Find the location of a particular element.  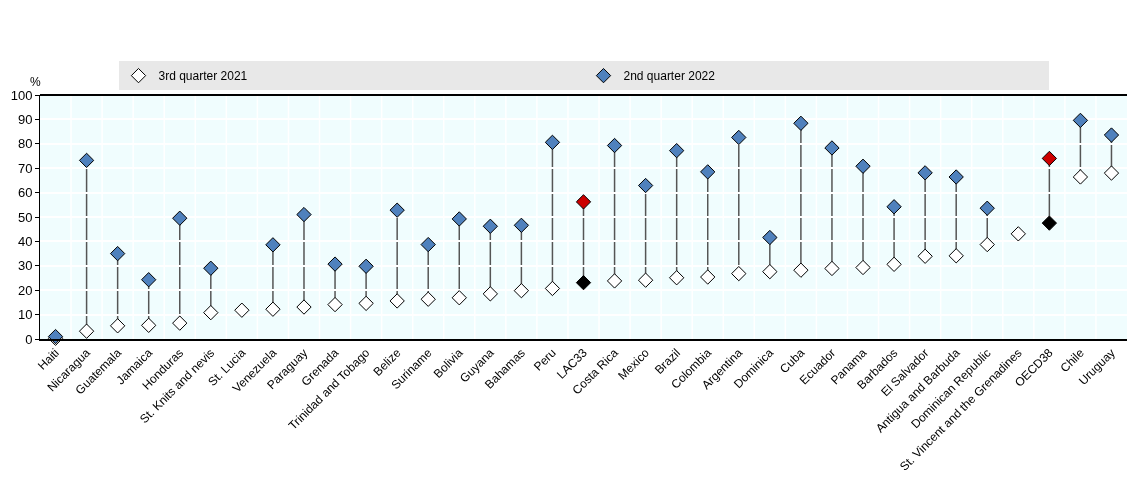

legend-label: 3rd quarter 2021 is located at coordinates (203, 76).